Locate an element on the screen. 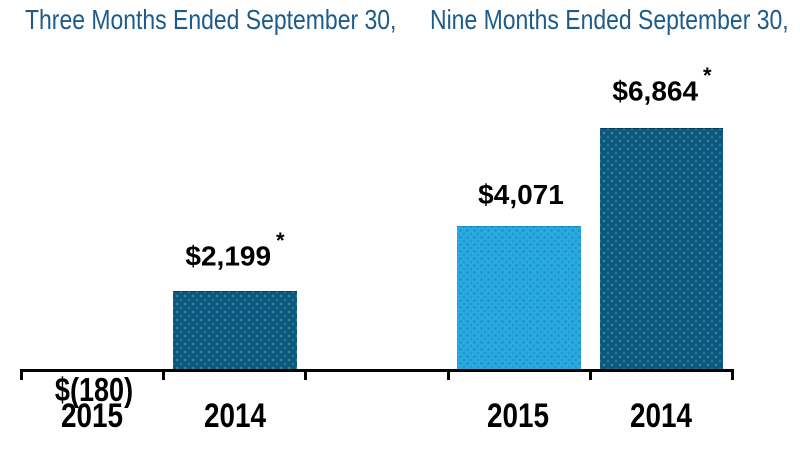  bar-2014-nine-months is located at coordinates (661, 248).